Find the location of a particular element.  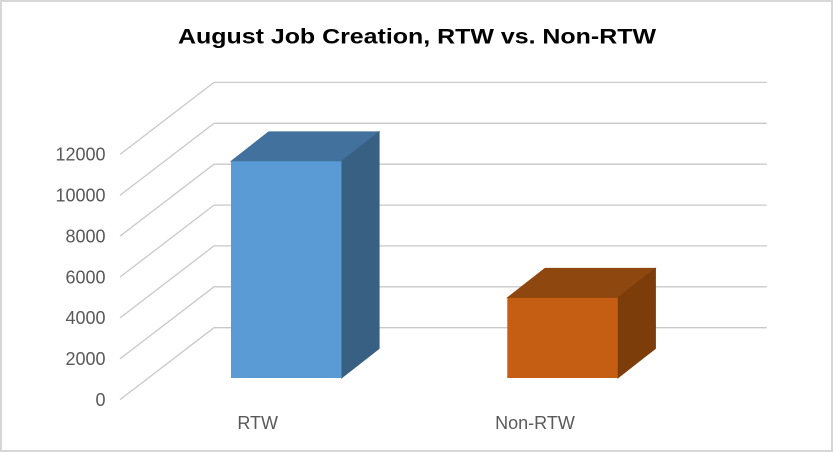

svg-text: 6000 is located at coordinates (85, 277).